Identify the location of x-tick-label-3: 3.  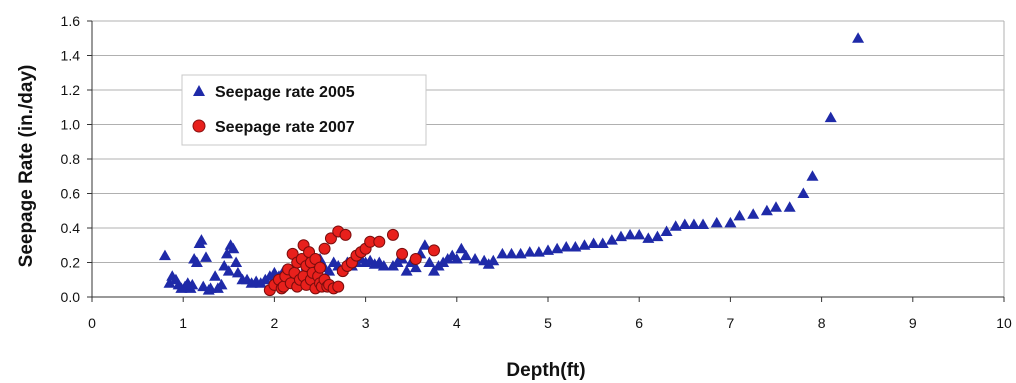
(366, 323).